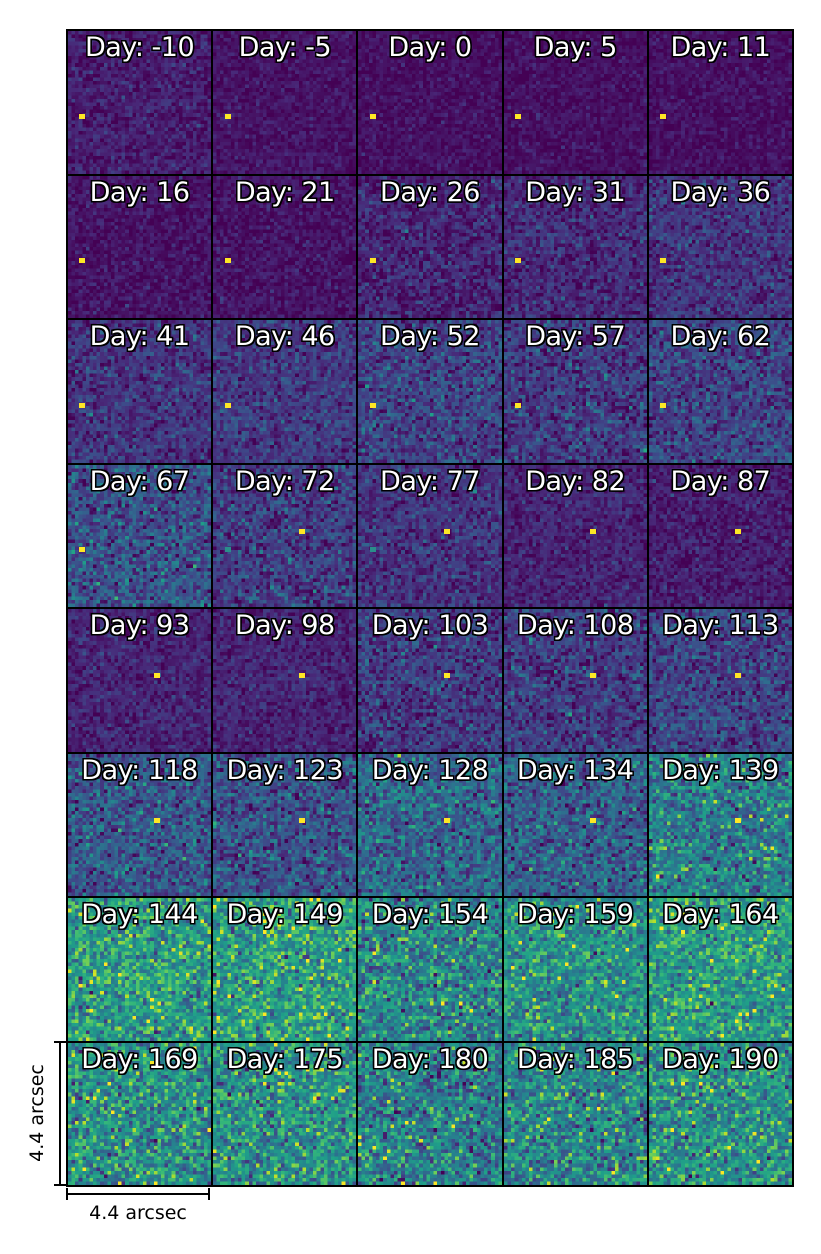  I want to click on panel-day-label: Day: 57, so click(575, 336).